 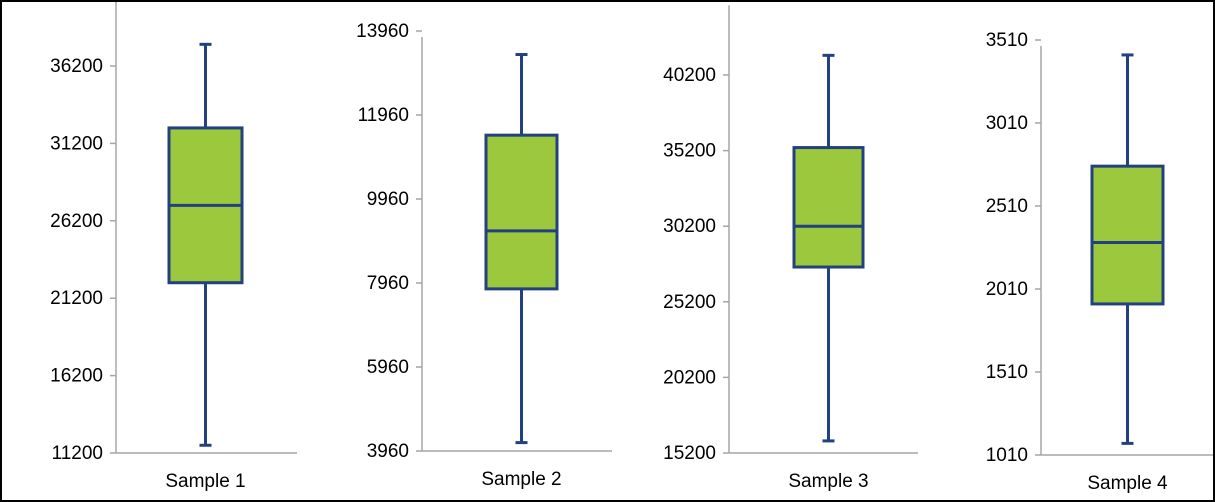 What do you see at coordinates (689, 151) in the screenshot?
I see `y-tick-label: 35200` at bounding box center [689, 151].